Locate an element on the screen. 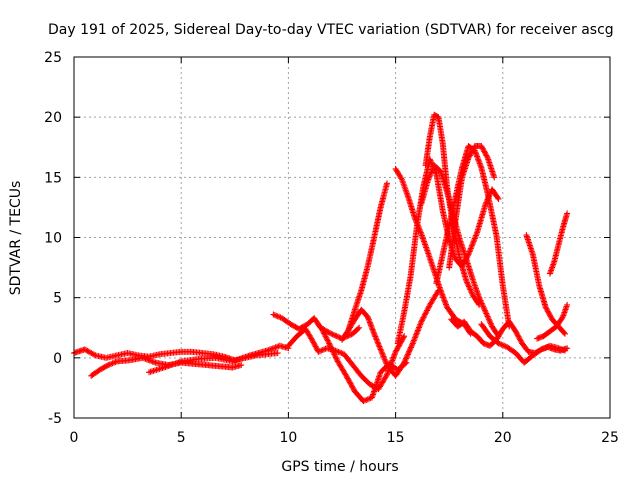 The height and width of the screenshot is (480, 640). x-tick-label: 15 is located at coordinates (396, 438).